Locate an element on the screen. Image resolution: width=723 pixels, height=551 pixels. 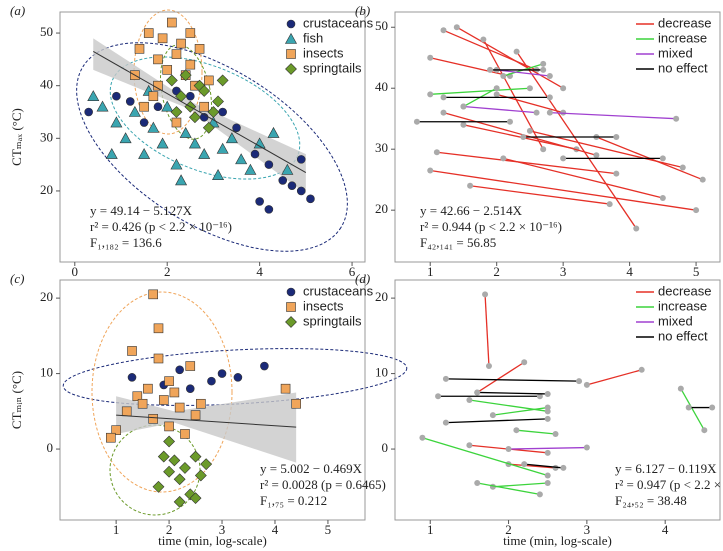
legend-label: no effect is located at coordinates (683, 335).